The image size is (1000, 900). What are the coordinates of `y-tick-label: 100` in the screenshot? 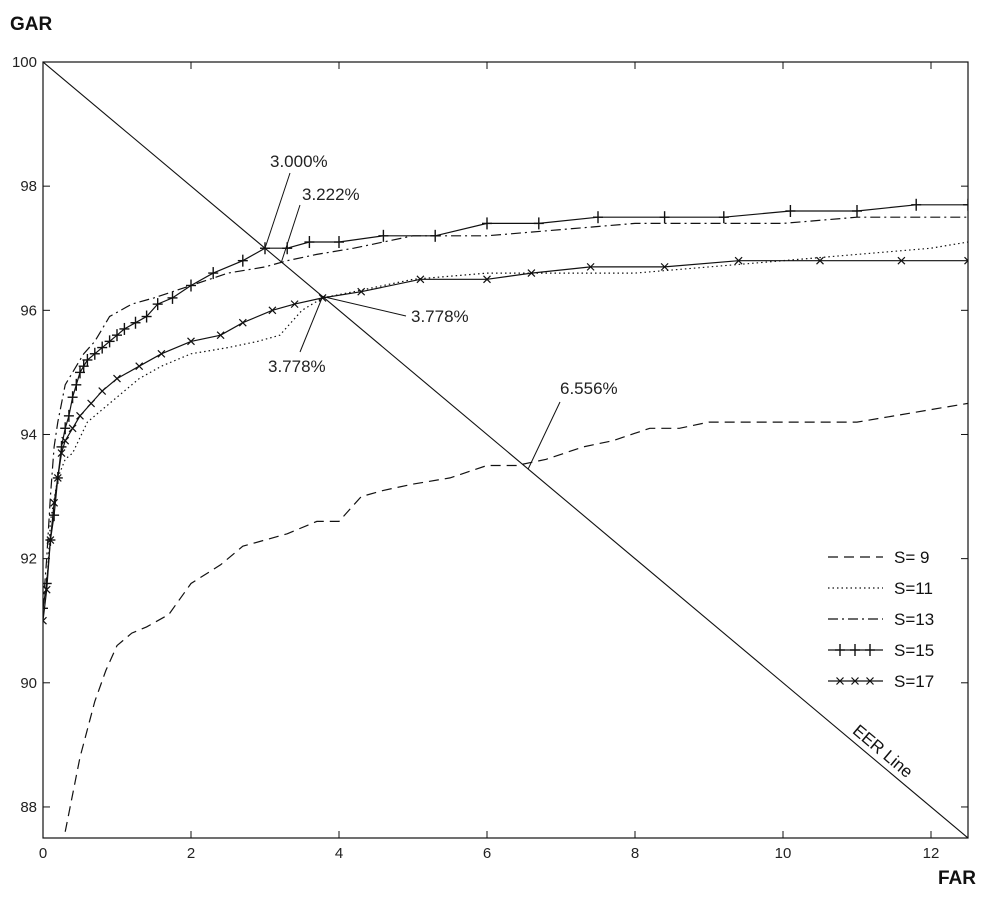 It's located at (24, 62).